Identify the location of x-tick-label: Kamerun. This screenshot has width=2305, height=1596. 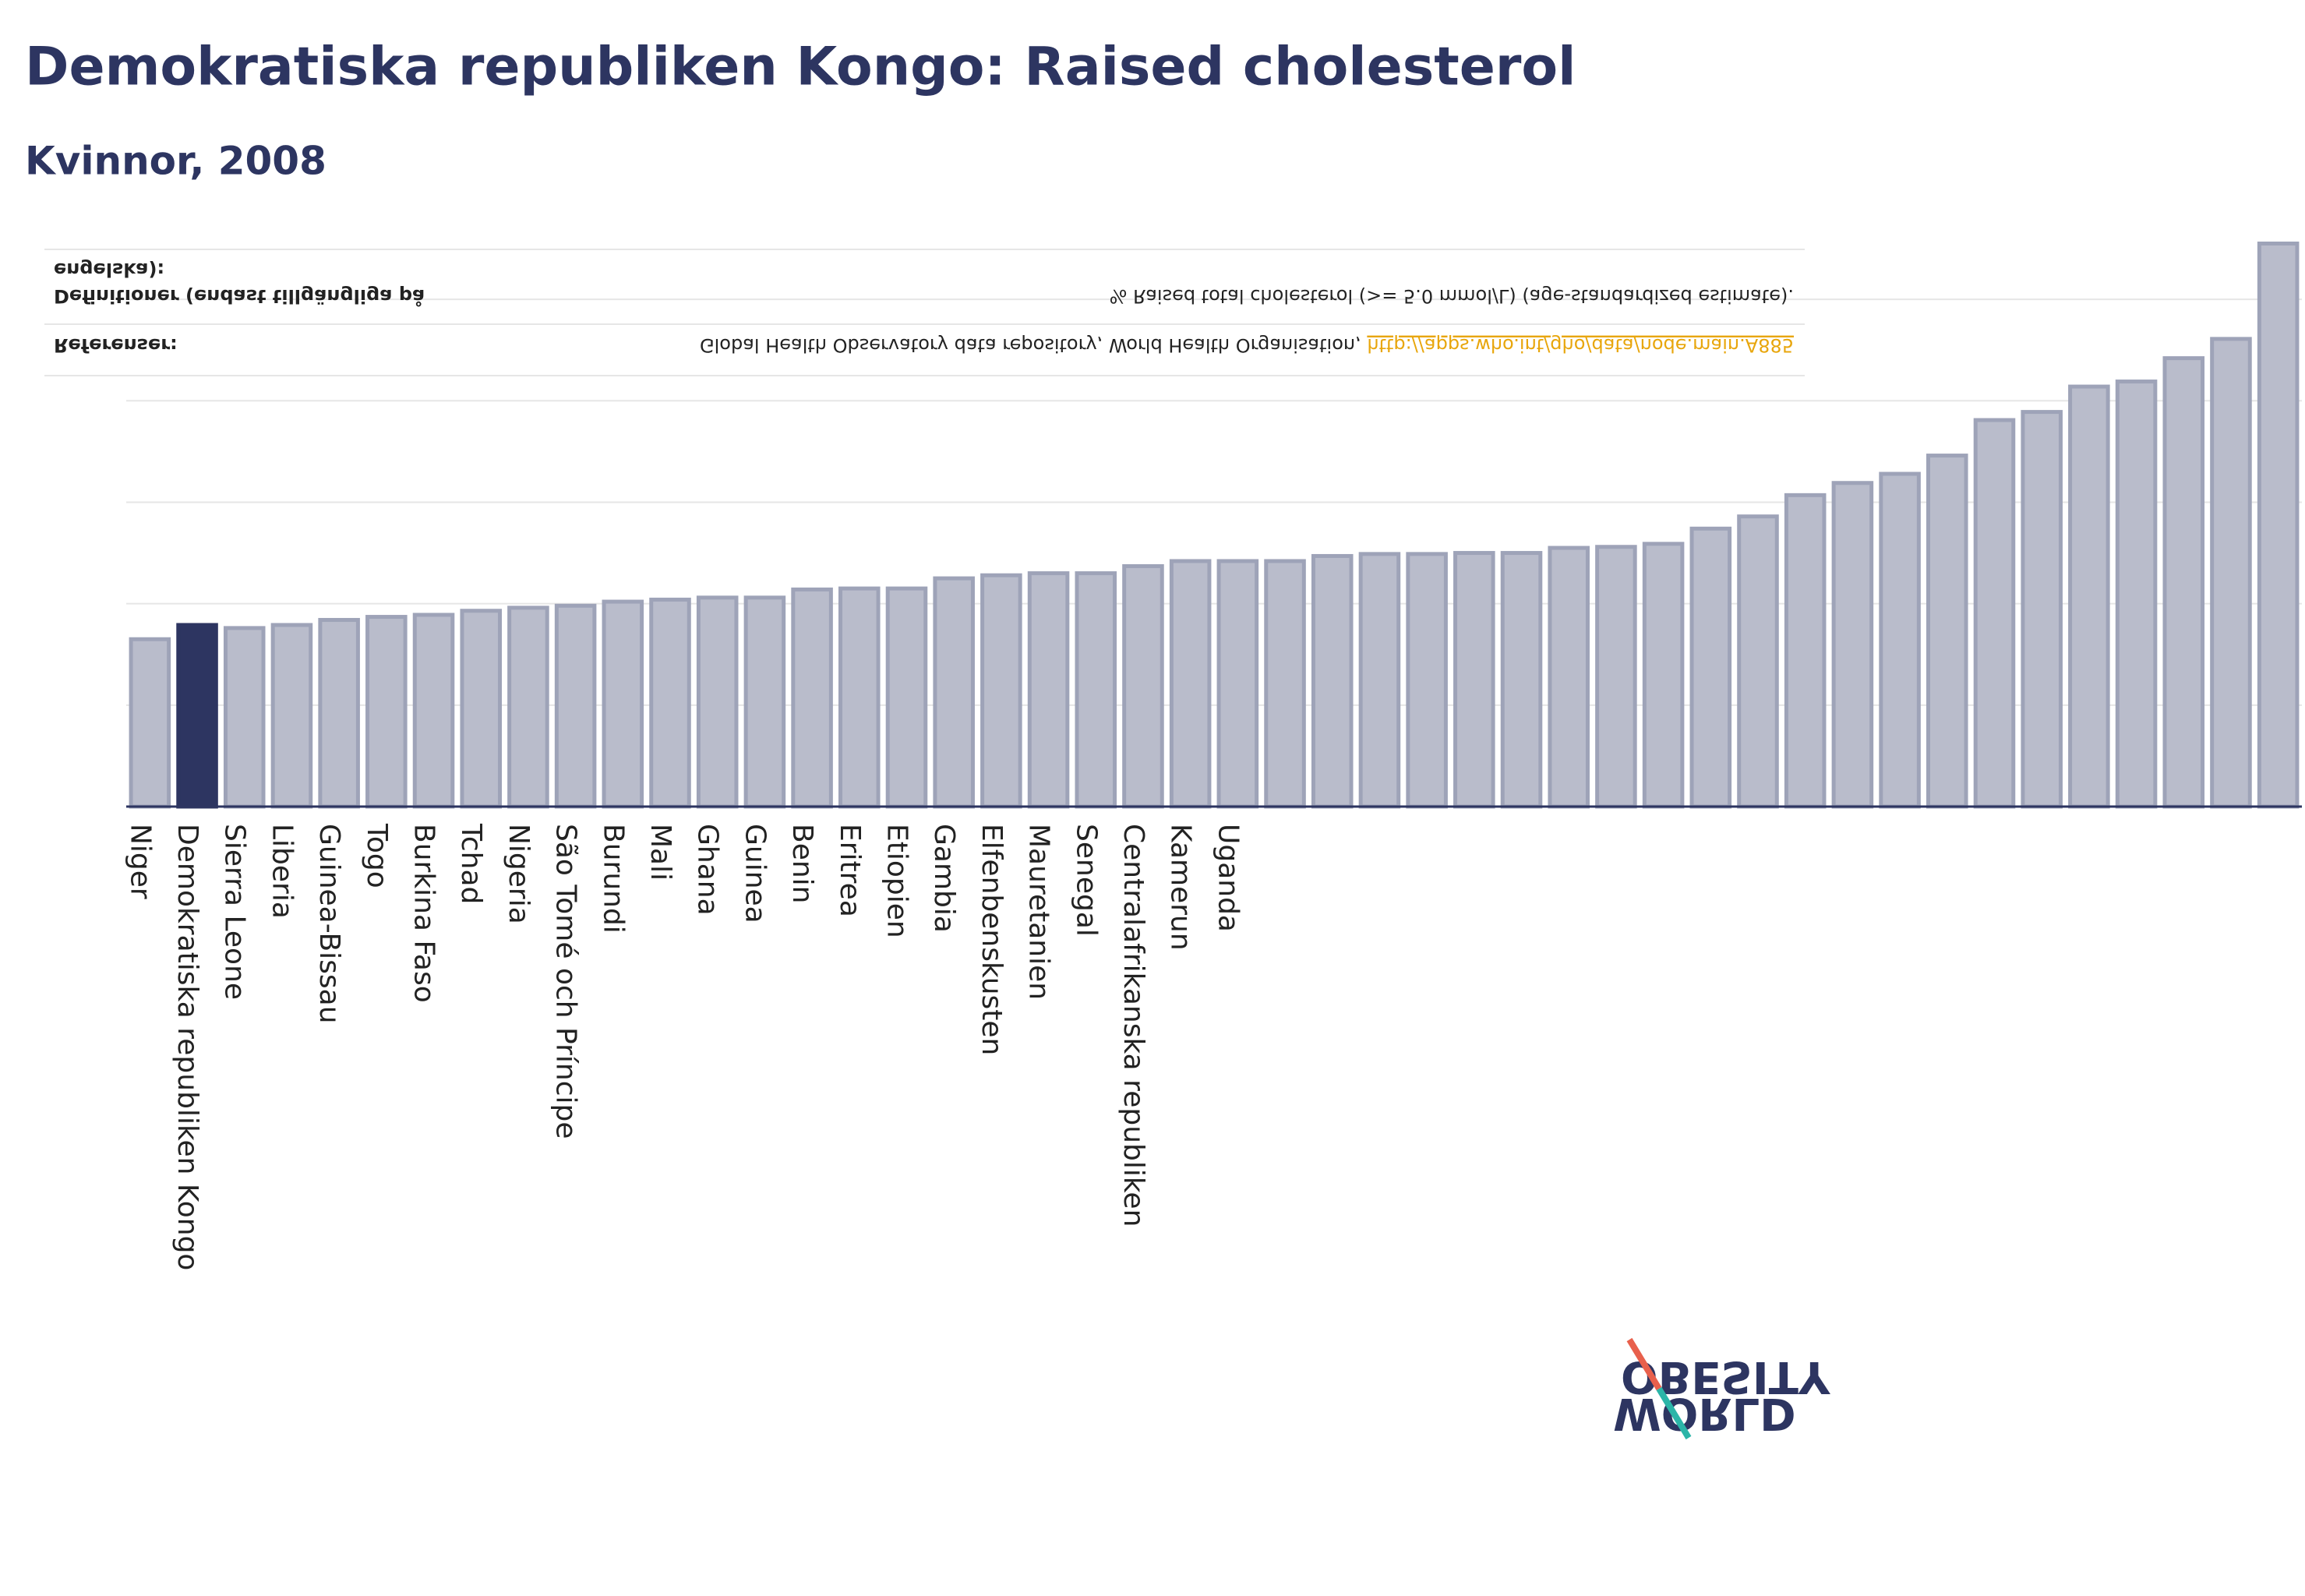
(1181, 887).